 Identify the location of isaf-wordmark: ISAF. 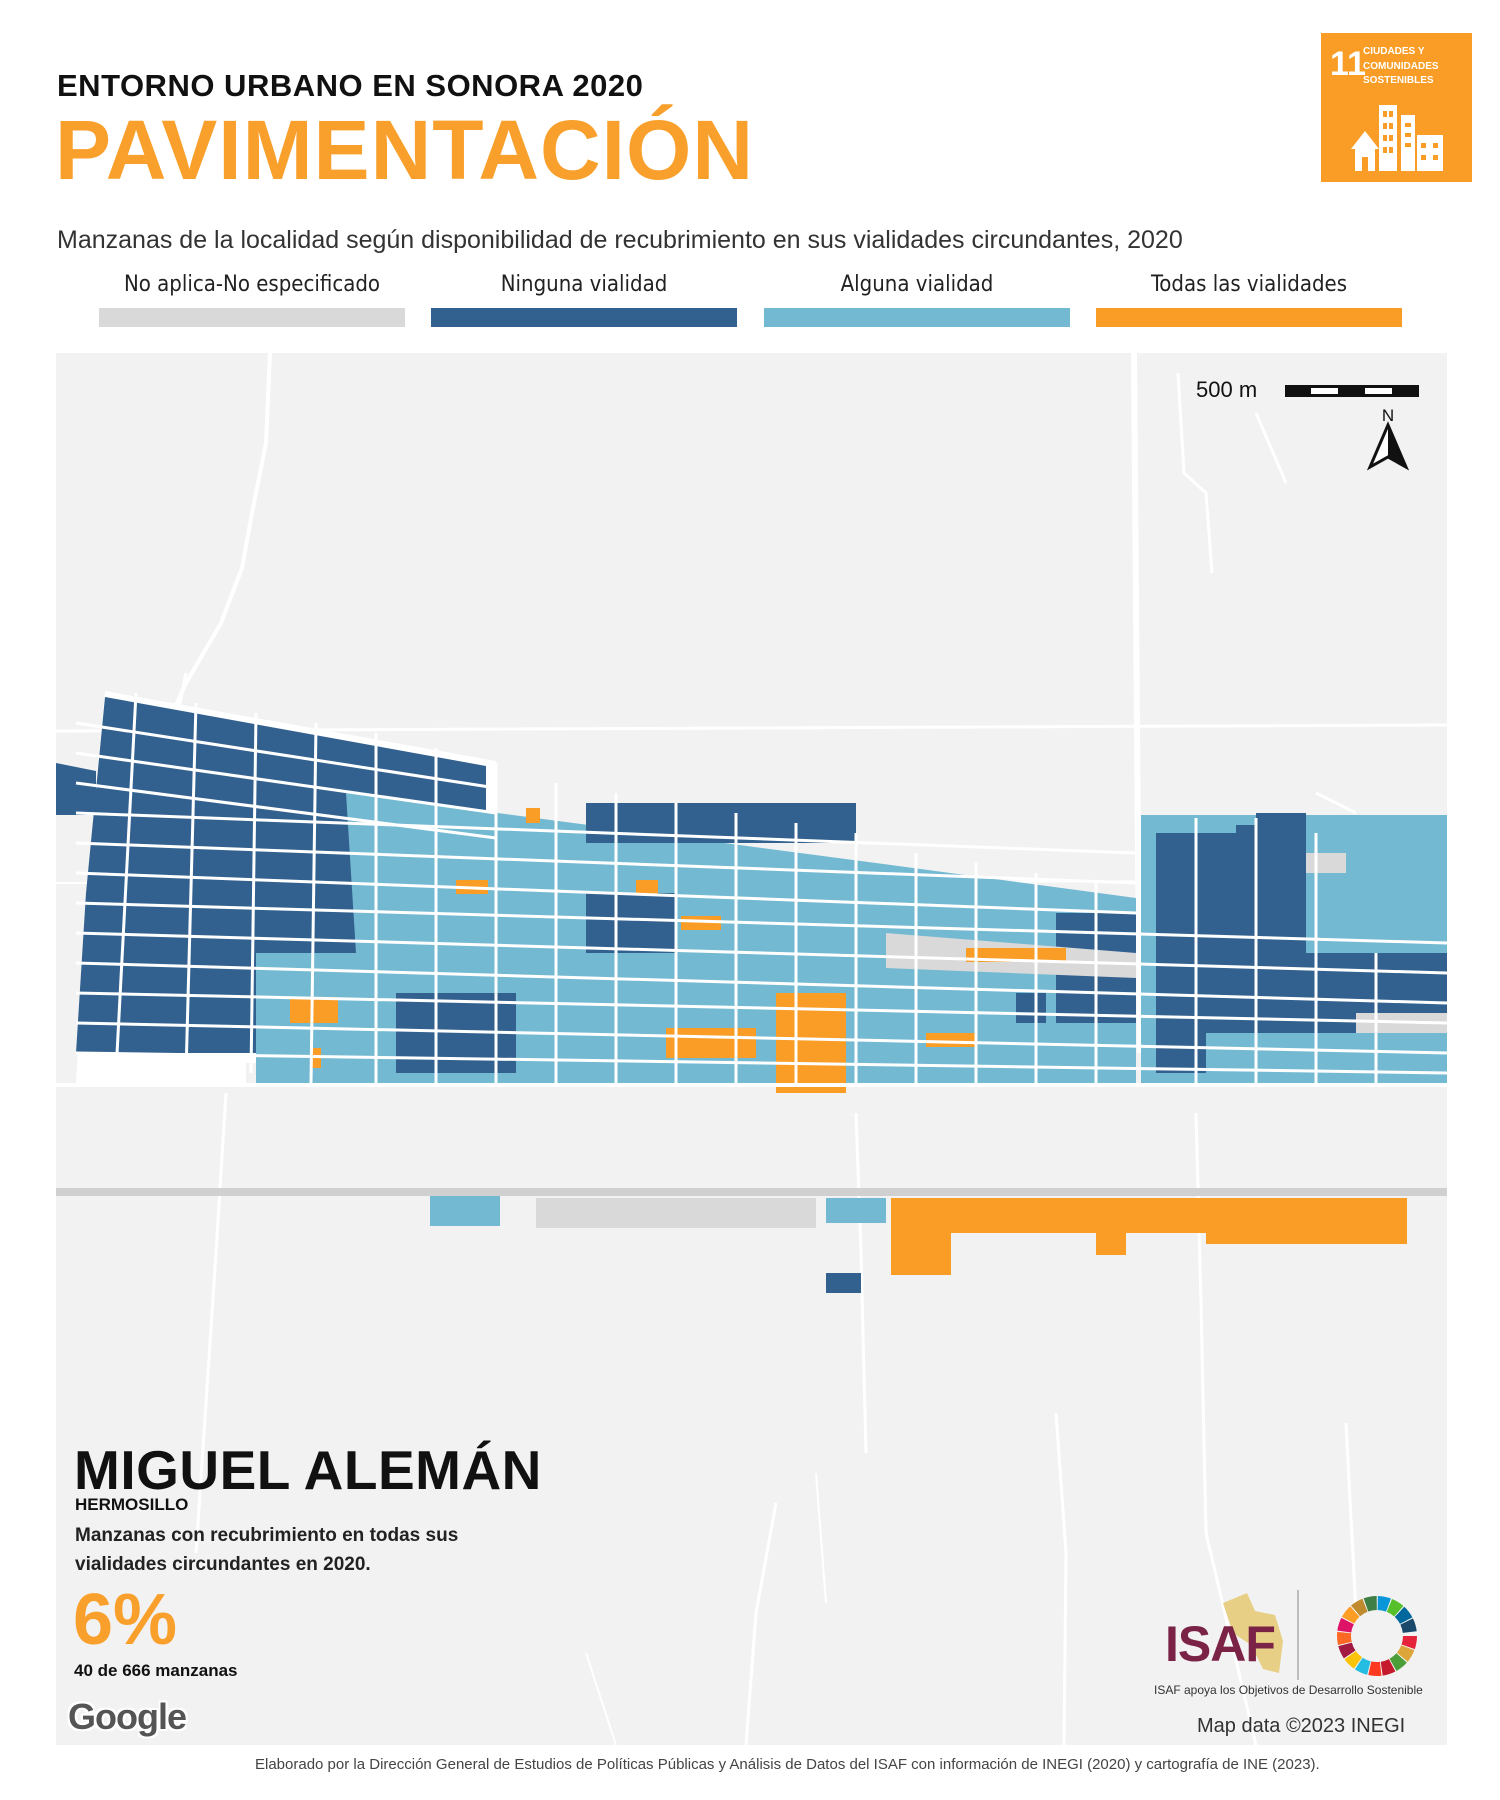
(1220, 1644).